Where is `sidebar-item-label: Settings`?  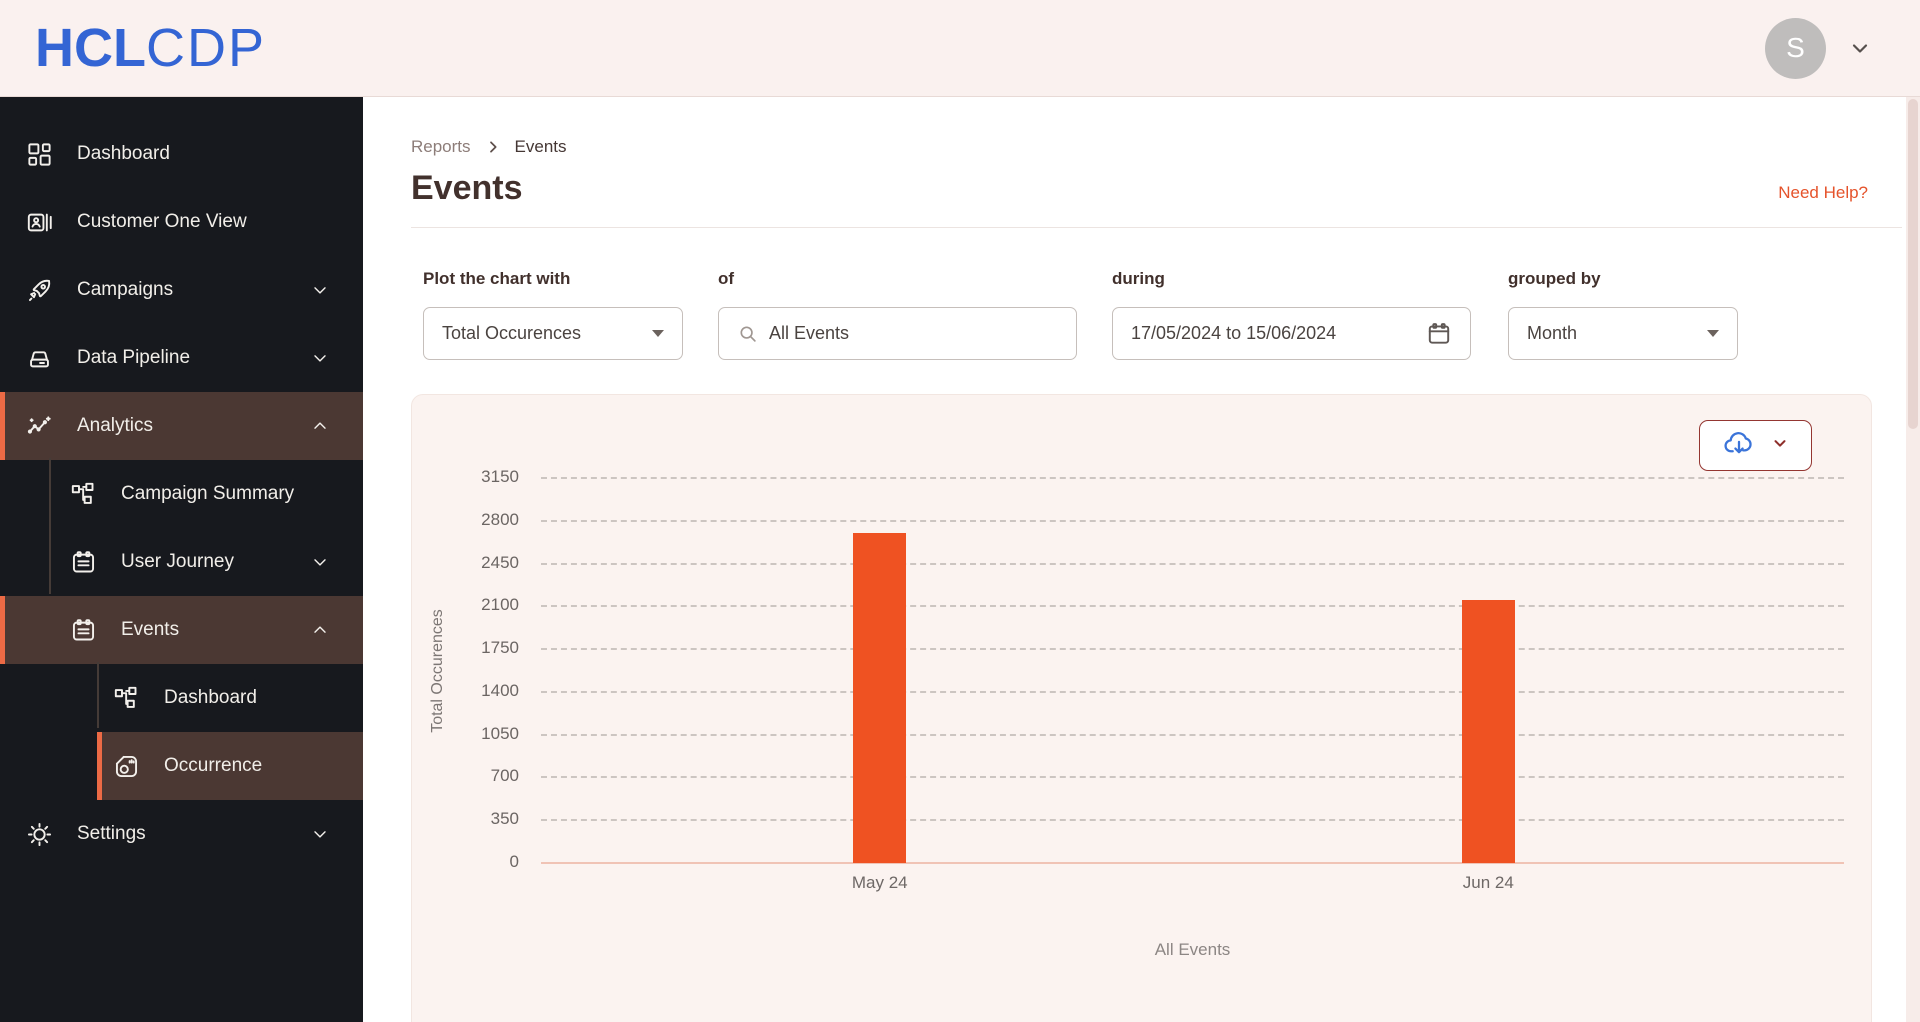
sidebar-item-label: Settings is located at coordinates (111, 833).